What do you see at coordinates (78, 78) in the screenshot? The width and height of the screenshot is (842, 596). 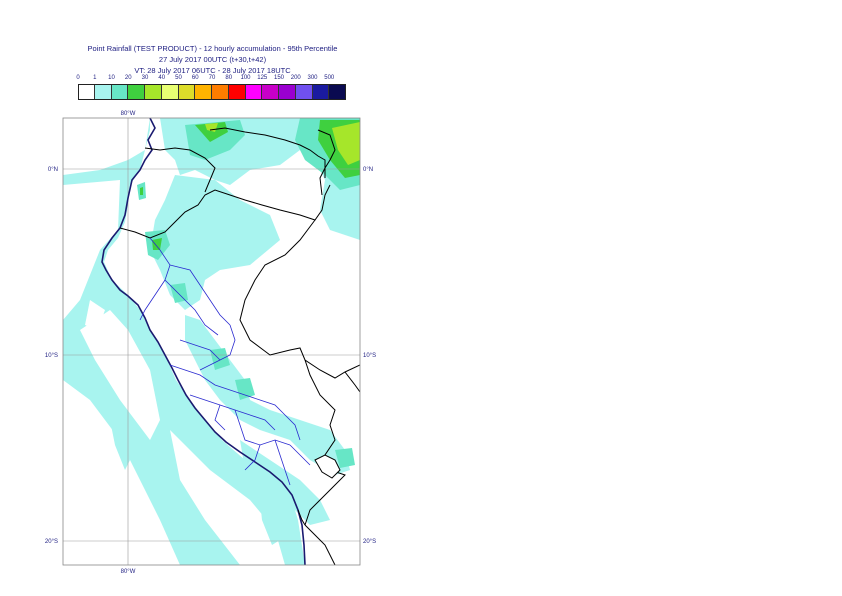 I see `legend-tick-label: 0` at bounding box center [78, 78].